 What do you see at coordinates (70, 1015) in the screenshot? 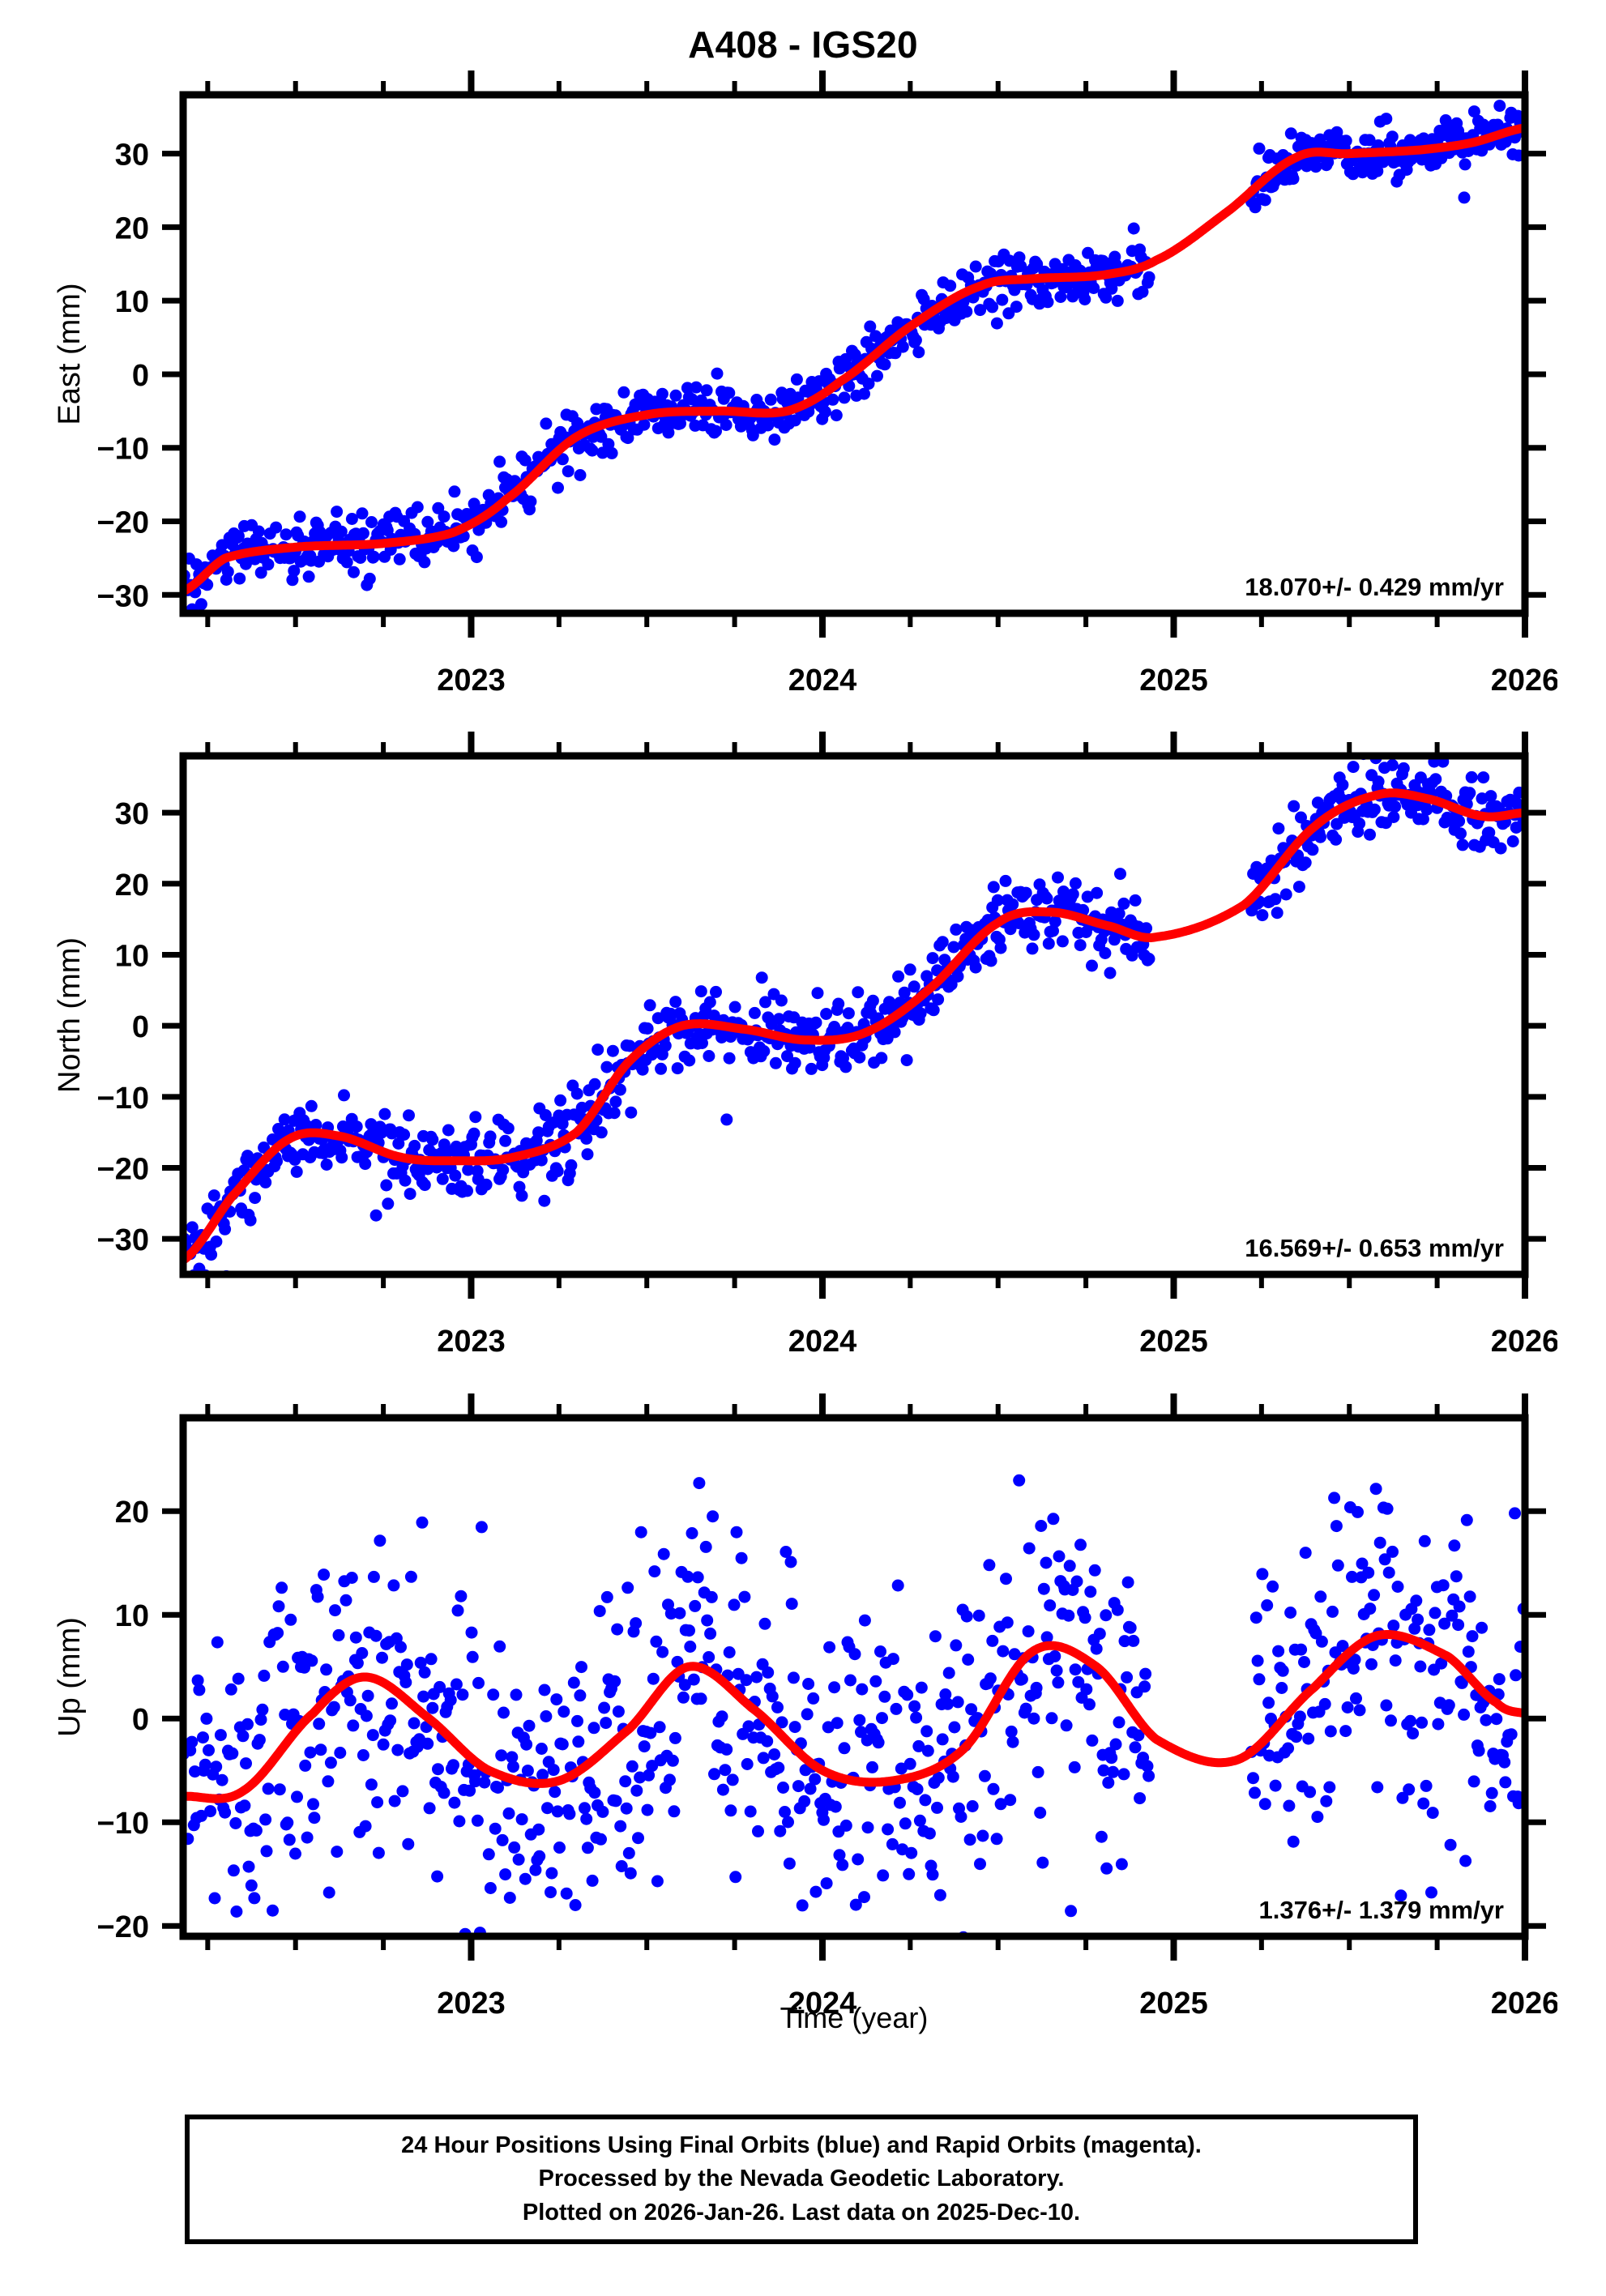
I see `y-axis-label-north: North (mm)` at bounding box center [70, 1015].